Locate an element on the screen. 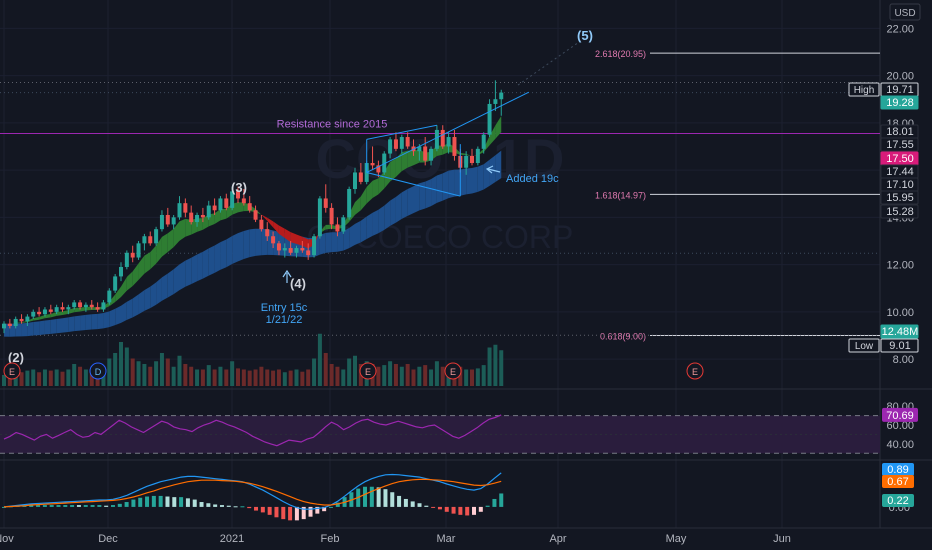  time-tick-label: Jun is located at coordinates (782, 539).